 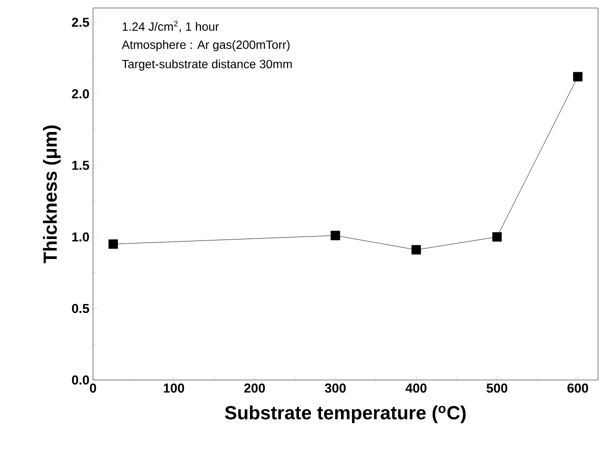 What do you see at coordinates (577, 388) in the screenshot?
I see `x-tick-label: 600` at bounding box center [577, 388].